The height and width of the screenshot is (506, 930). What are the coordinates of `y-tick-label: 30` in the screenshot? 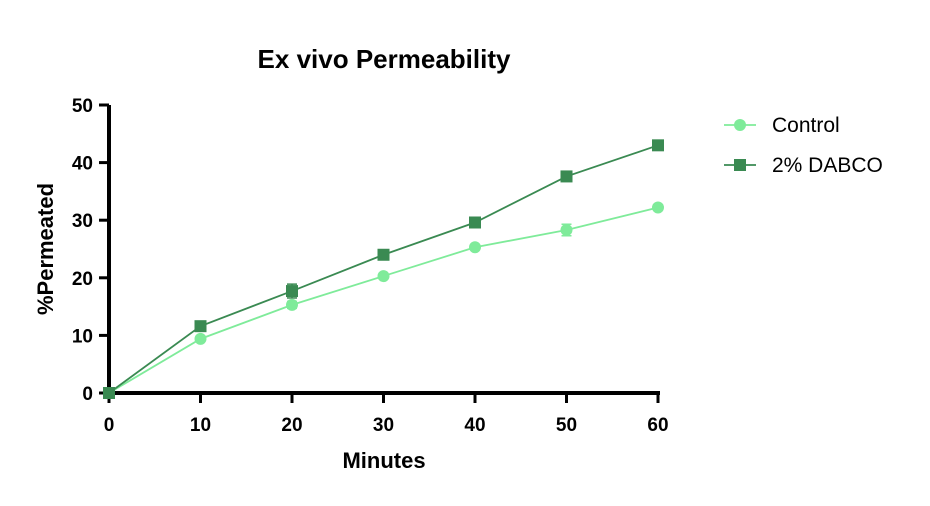 It's located at (82, 221).